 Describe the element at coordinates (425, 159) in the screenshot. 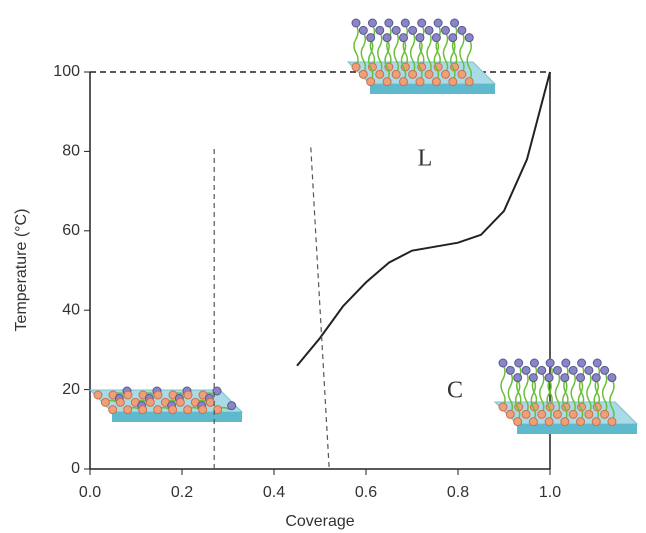

I see `annotation: L` at that location.